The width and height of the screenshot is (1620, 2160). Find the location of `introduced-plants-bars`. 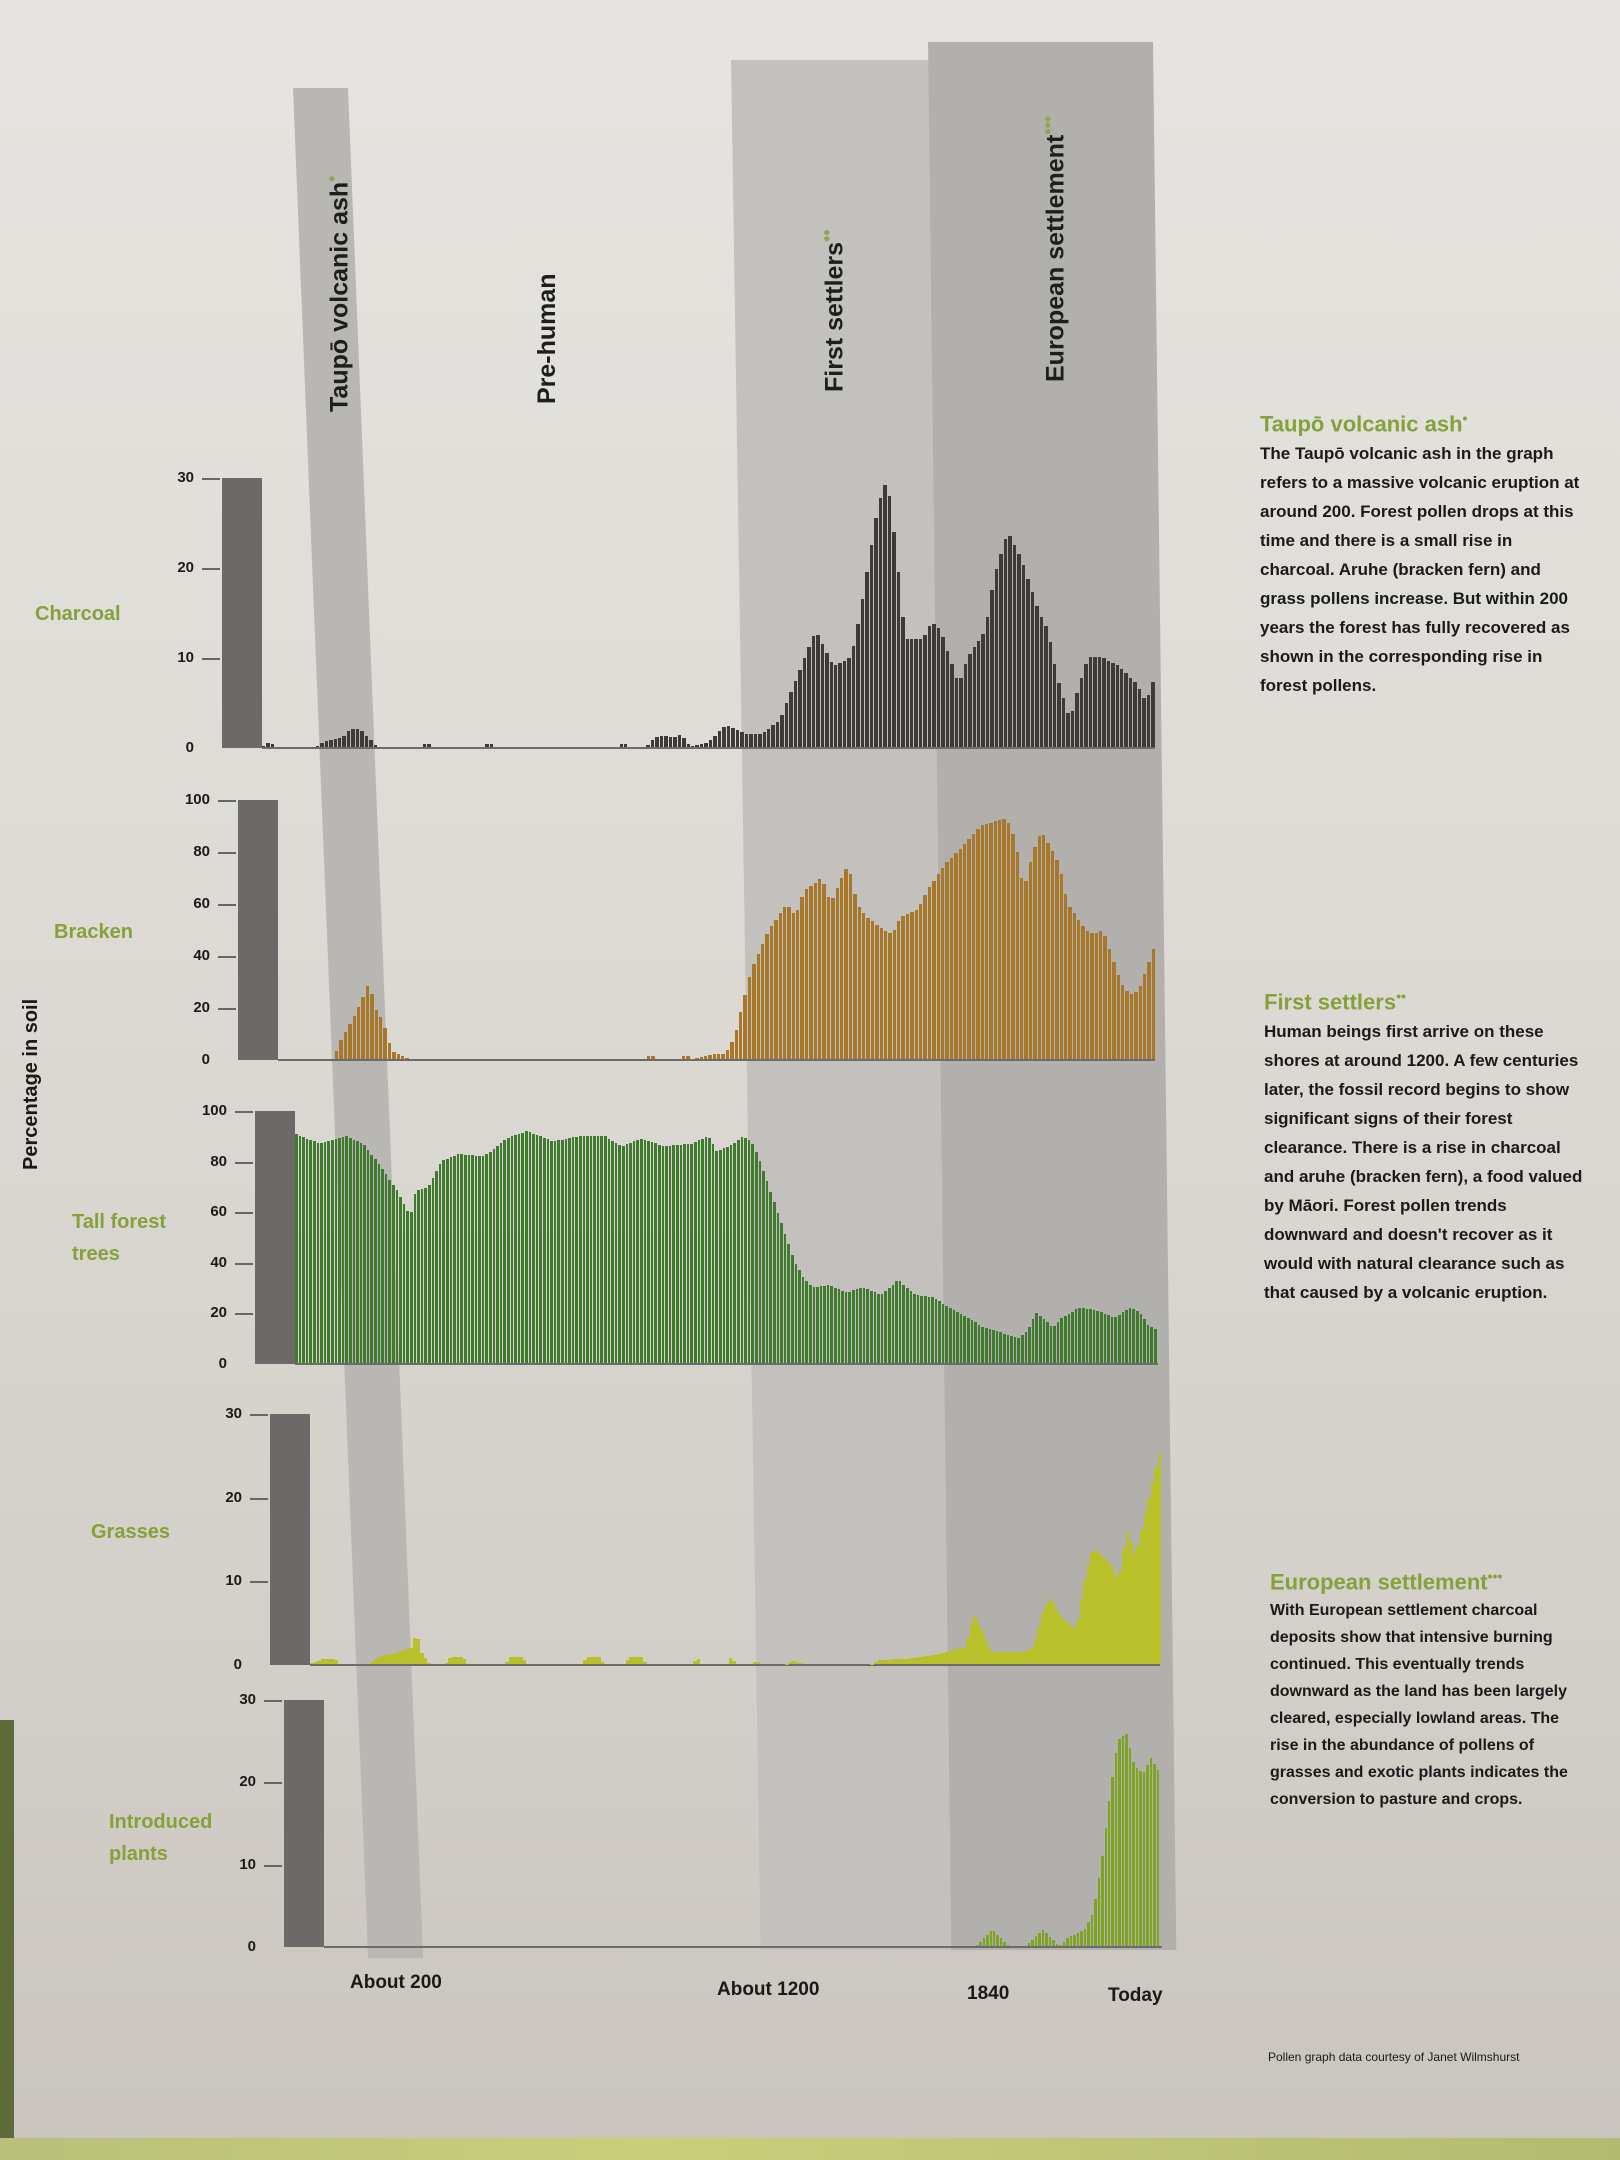

introduced-plants-bars is located at coordinates (743, 1823).